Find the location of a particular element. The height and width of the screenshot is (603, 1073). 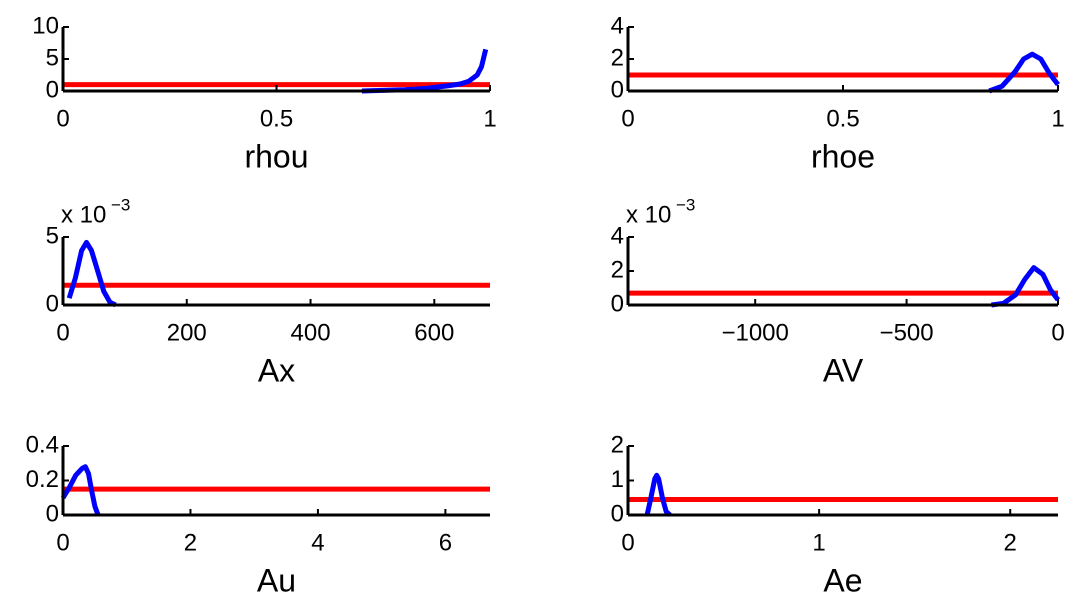

x-axis-label: rhou is located at coordinates (276, 156).